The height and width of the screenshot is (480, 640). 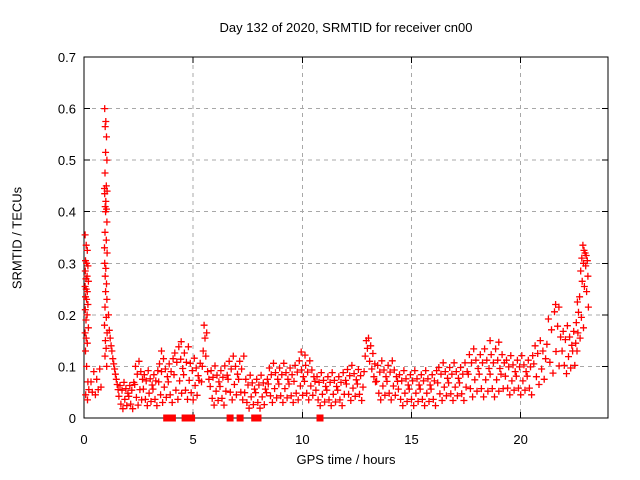 What do you see at coordinates (67, 263) in the screenshot?
I see `y-tick-label: 0.3` at bounding box center [67, 263].